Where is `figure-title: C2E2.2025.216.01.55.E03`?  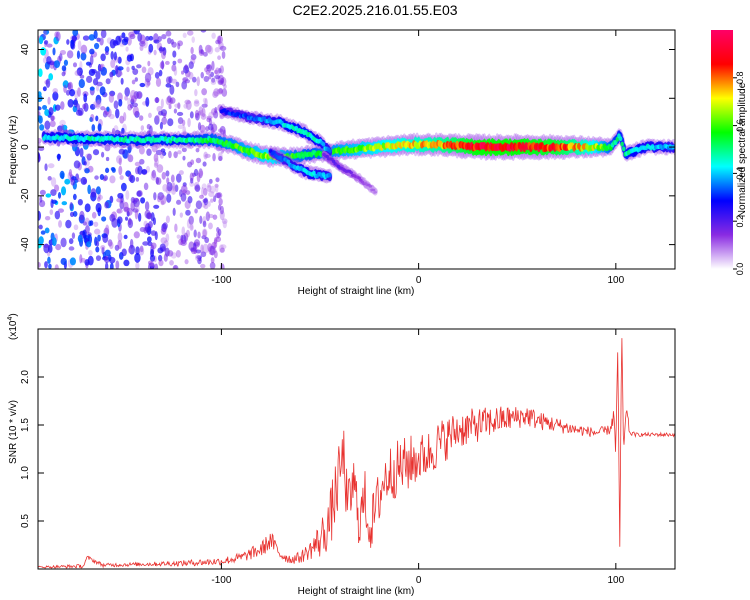 figure-title: C2E2.2025.216.01.55.E03 is located at coordinates (374, 10).